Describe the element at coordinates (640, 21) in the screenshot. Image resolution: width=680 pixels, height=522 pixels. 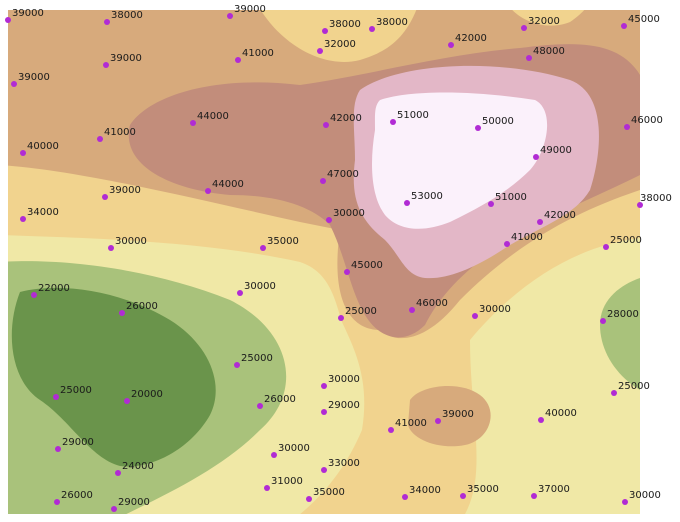
I see `sample-point: 45000` at that location.